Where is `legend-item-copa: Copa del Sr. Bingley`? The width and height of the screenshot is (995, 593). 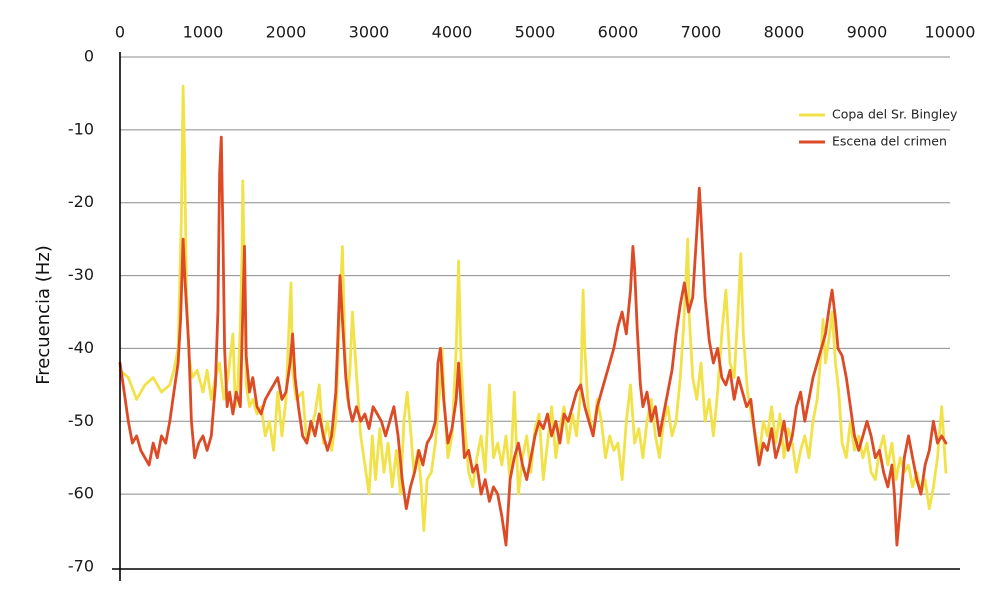
legend-item-copa: Copa del Sr. Bingley is located at coordinates (878, 114).